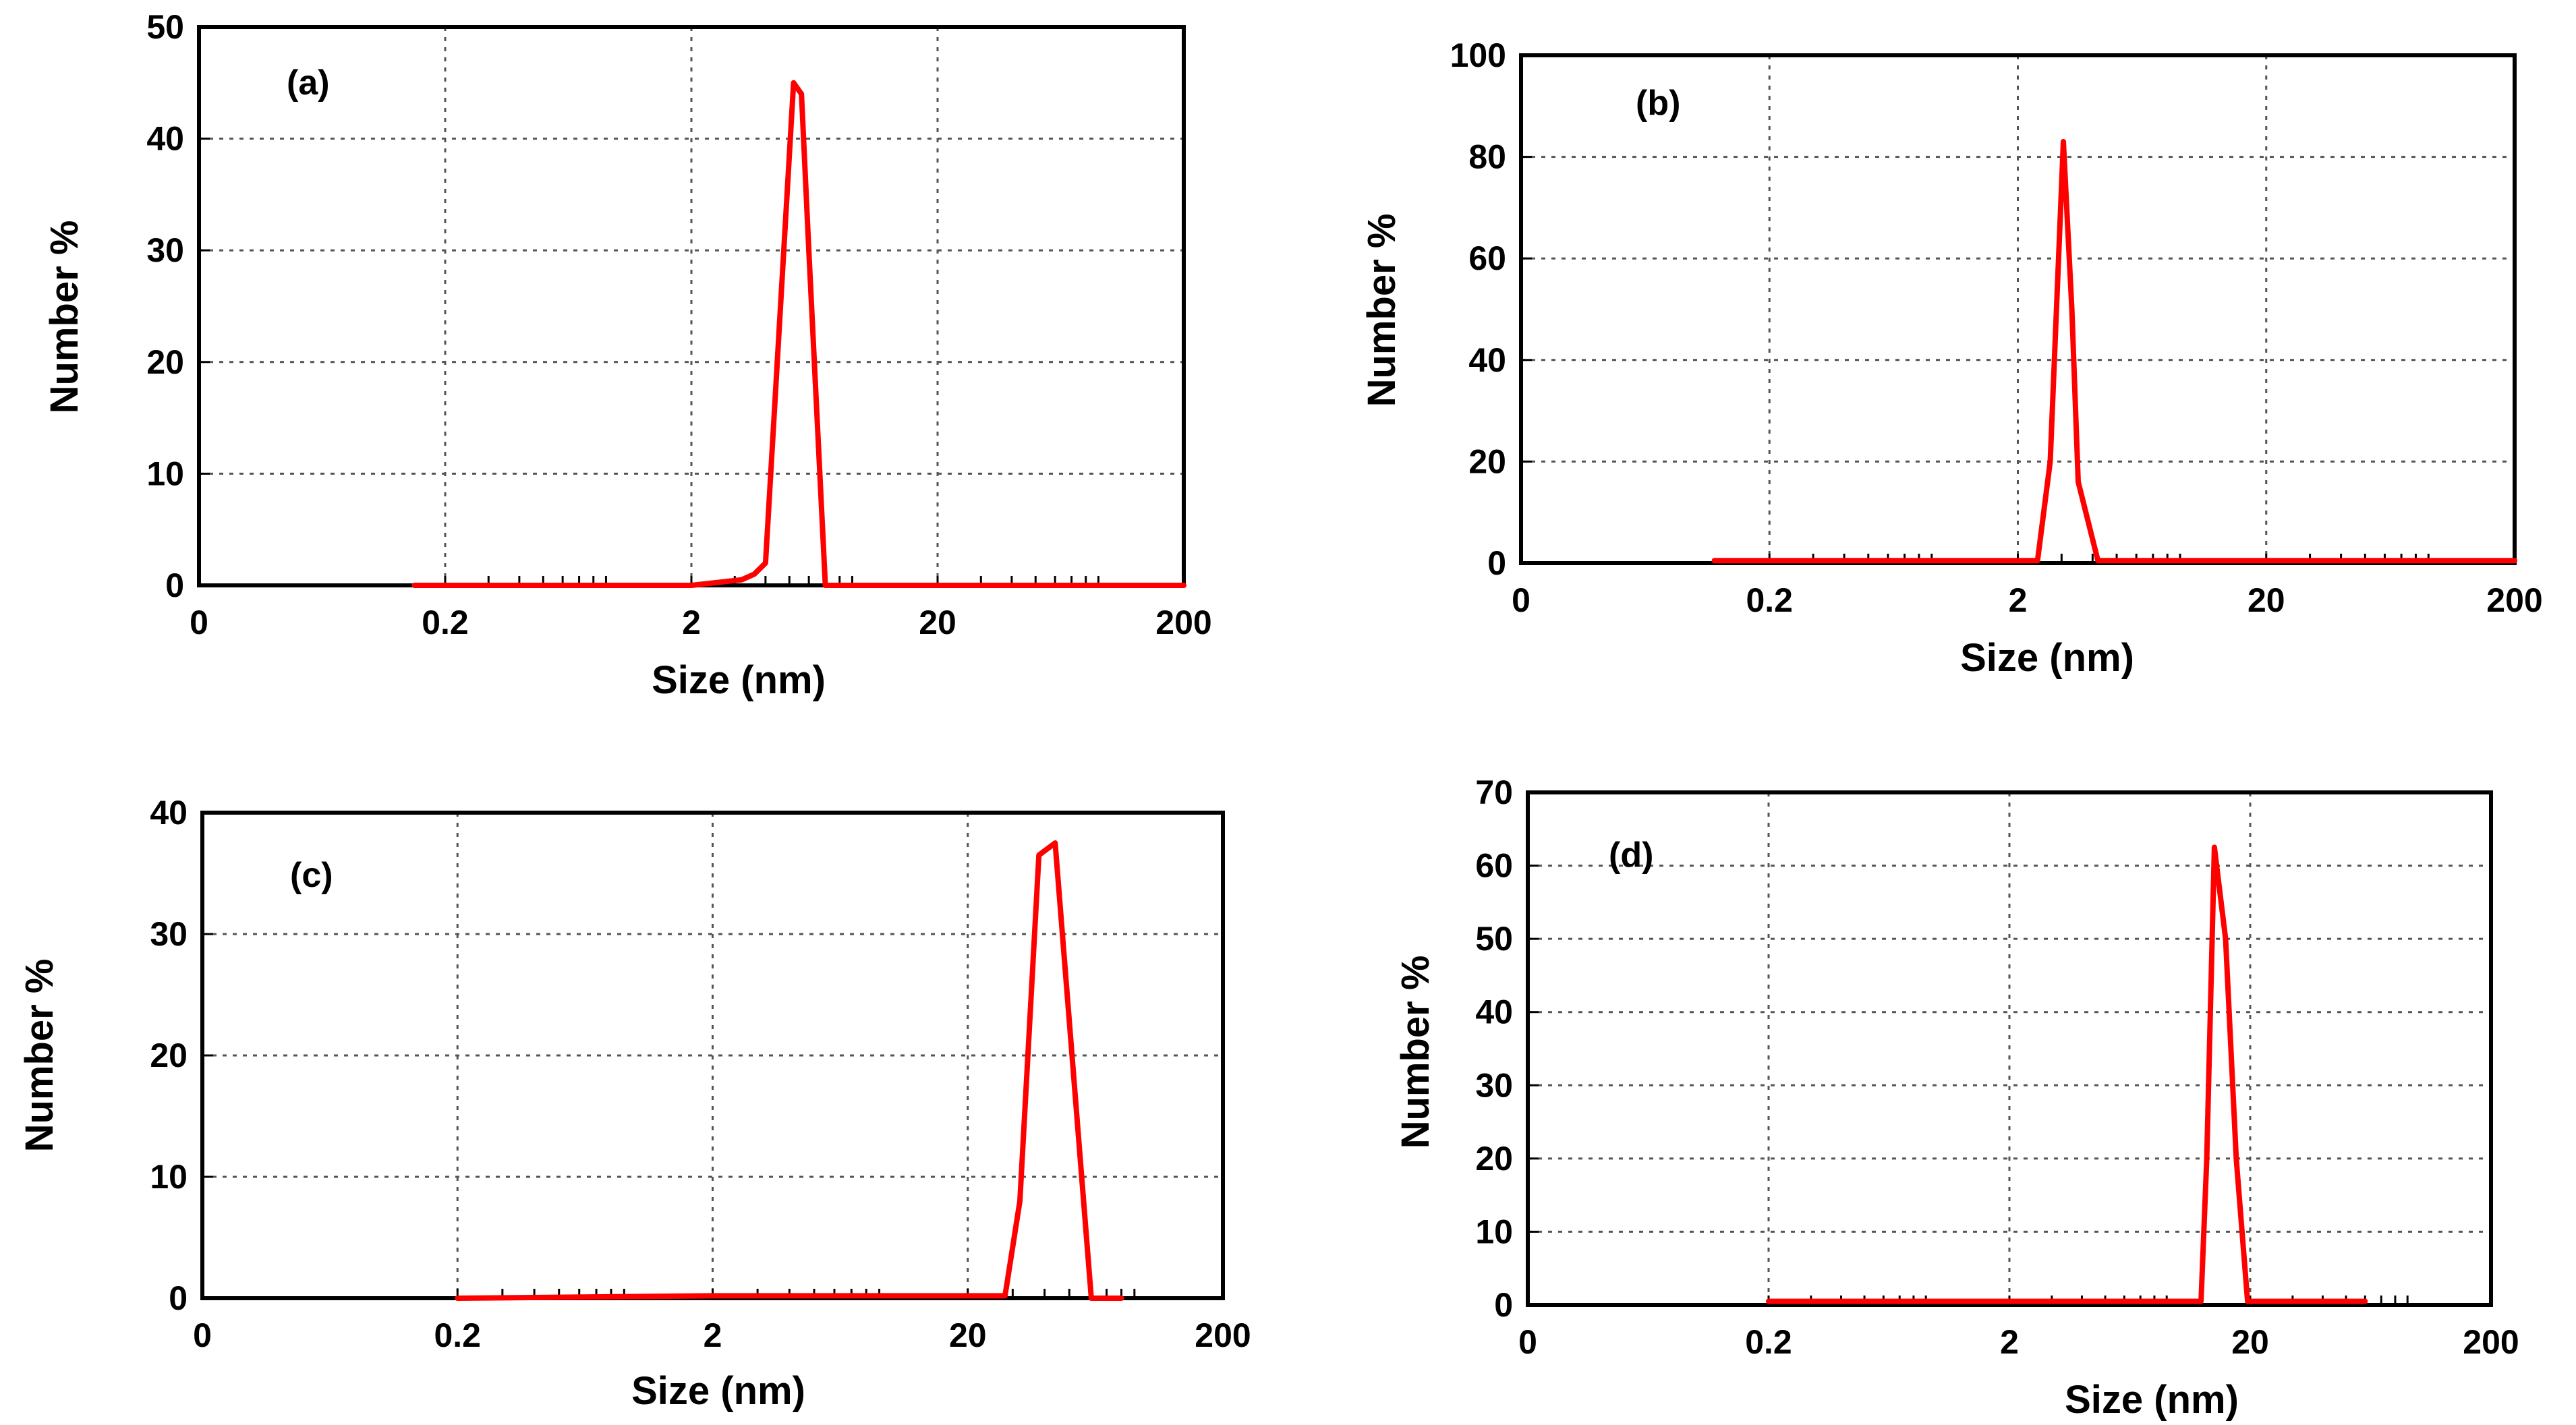  I want to click on y-tick-label-80: 80, so click(1487, 157).